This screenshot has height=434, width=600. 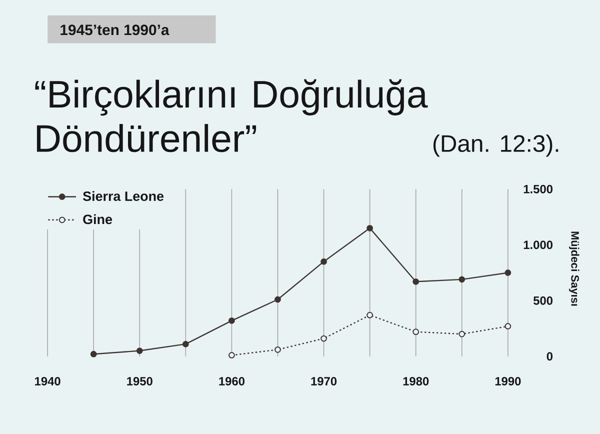 What do you see at coordinates (549, 356) in the screenshot?
I see `y-tick-label: 0` at bounding box center [549, 356].